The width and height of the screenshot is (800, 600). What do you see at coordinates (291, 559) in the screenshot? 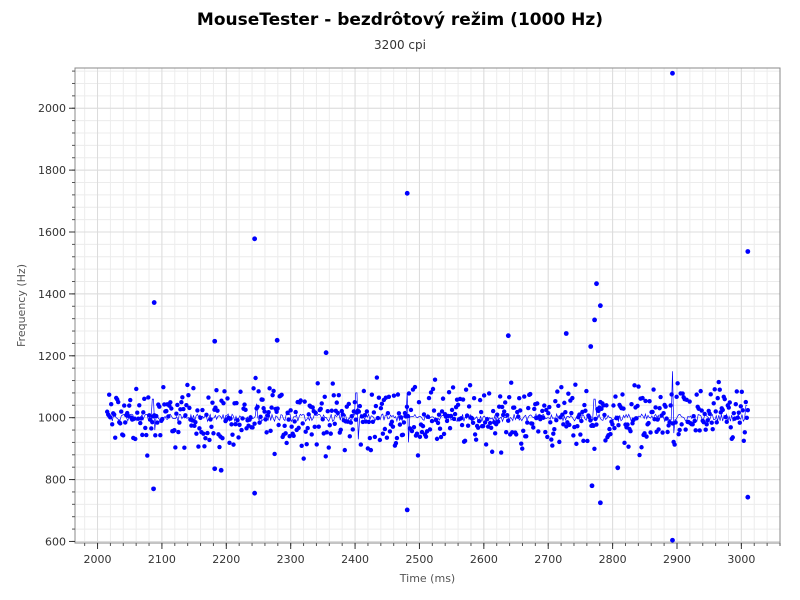
I see `x-tick-label: 2300` at bounding box center [291, 559].